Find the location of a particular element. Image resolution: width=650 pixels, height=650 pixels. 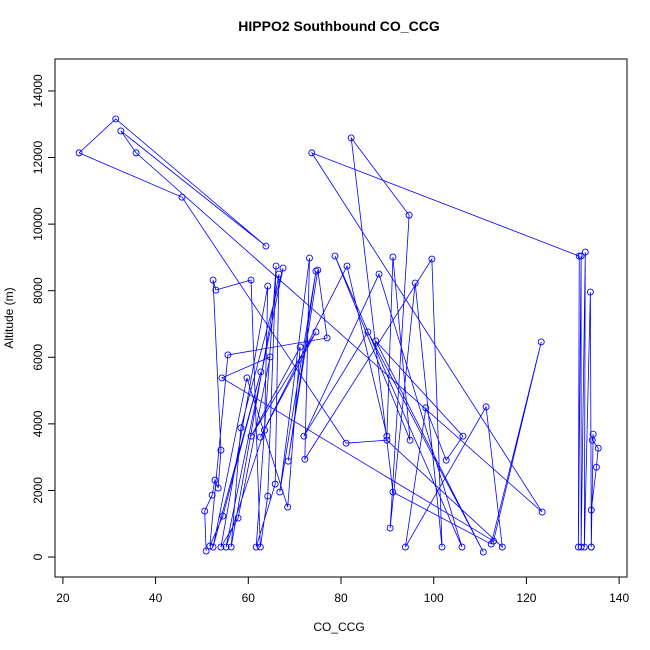

chart-title: HIPPO2 Southbound CO_CCG is located at coordinates (339, 26).